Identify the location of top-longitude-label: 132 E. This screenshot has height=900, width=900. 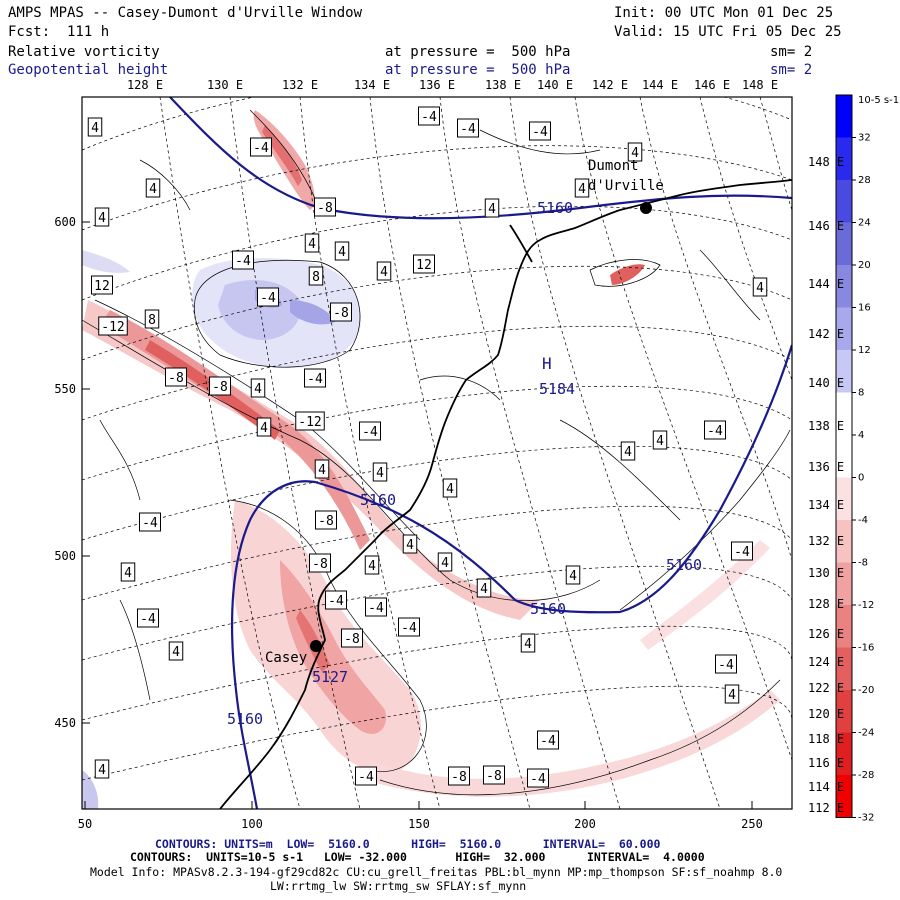
(300, 85).